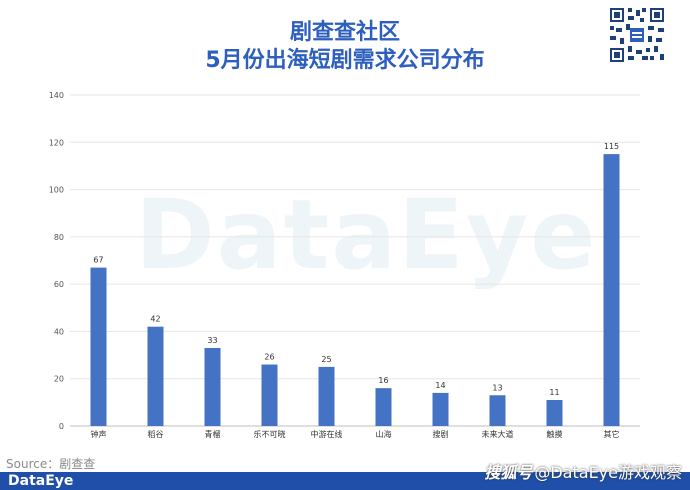 This screenshot has width=690, height=490. What do you see at coordinates (155, 319) in the screenshot?
I see `data-label: 42` at bounding box center [155, 319].